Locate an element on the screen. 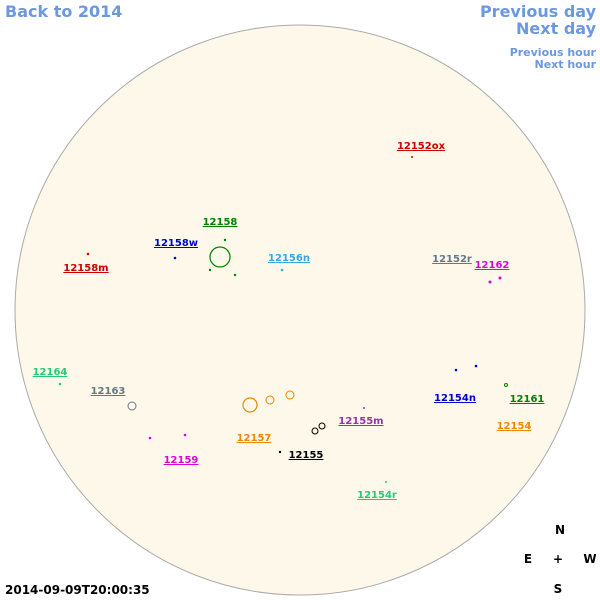  region-label: 12163 is located at coordinates (108, 391).